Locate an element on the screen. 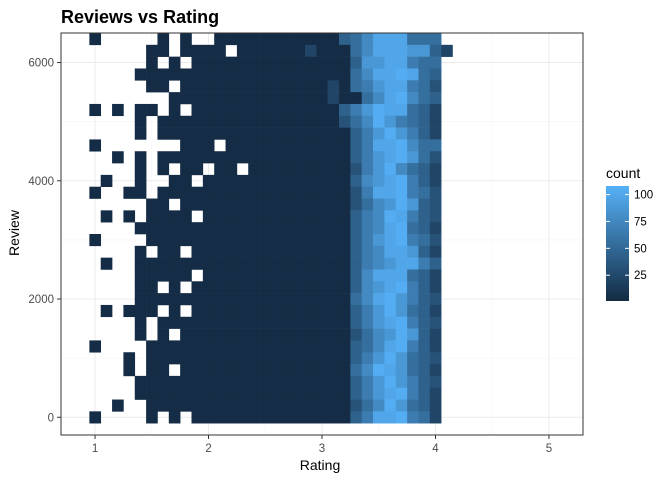 This screenshot has width=672, height=480. y-tick-label: 0 is located at coordinates (51, 418).